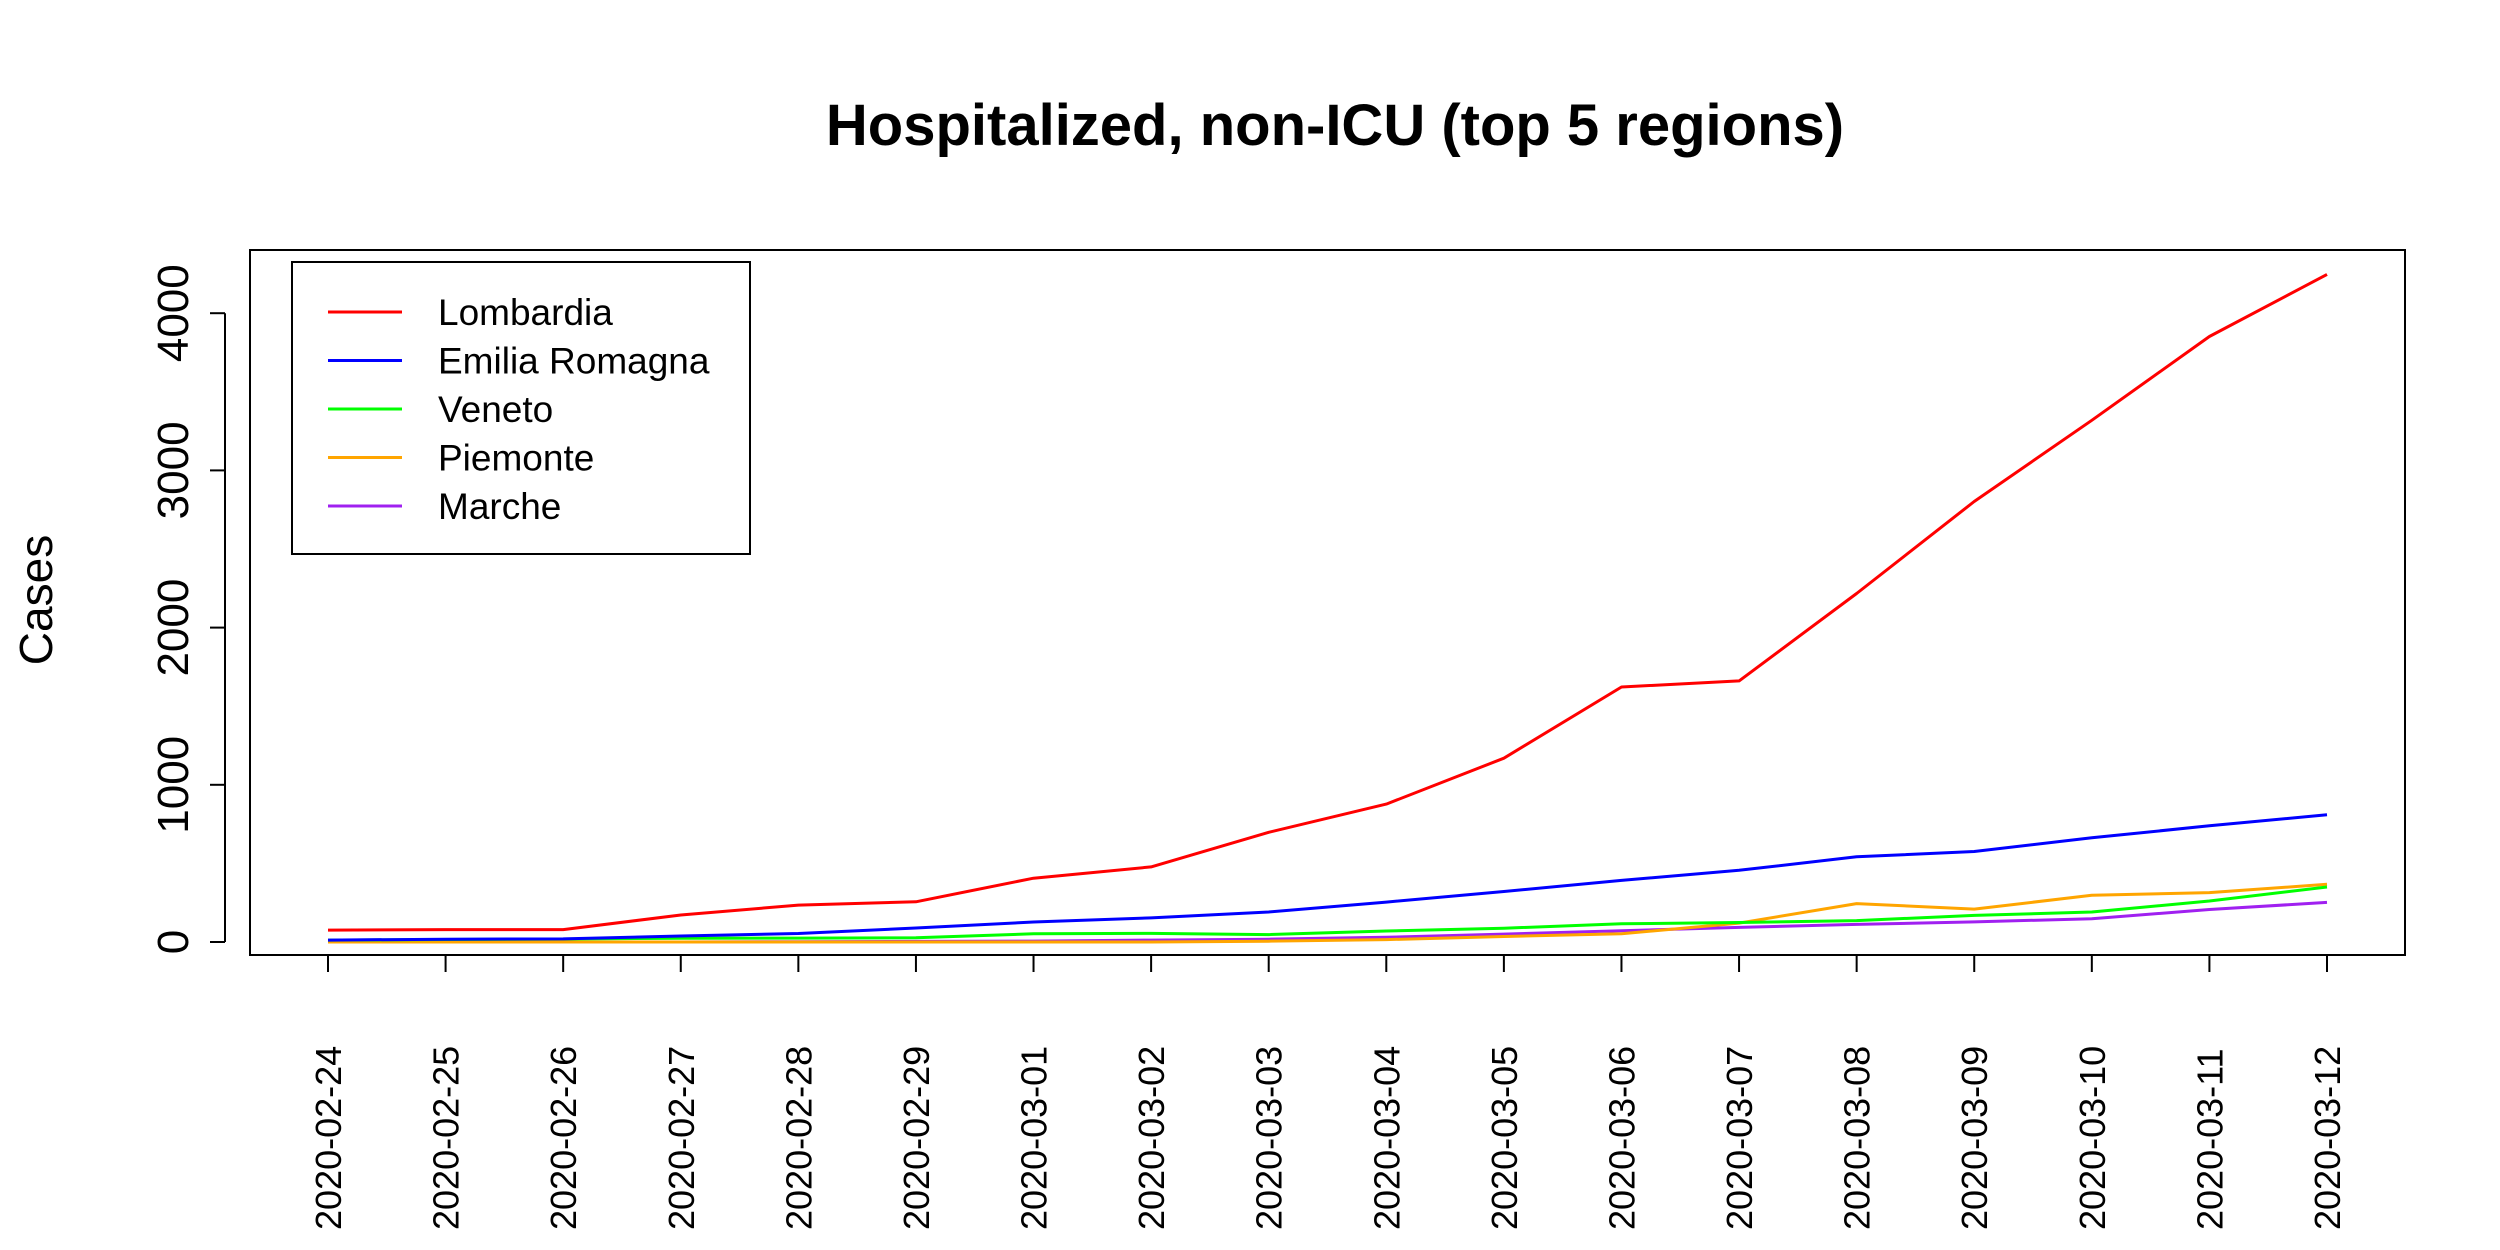 This screenshot has height=1250, width=2500. Describe the element at coordinates (1739, 1138) in the screenshot. I see `x-tick-label: 2020-03-07` at that location.